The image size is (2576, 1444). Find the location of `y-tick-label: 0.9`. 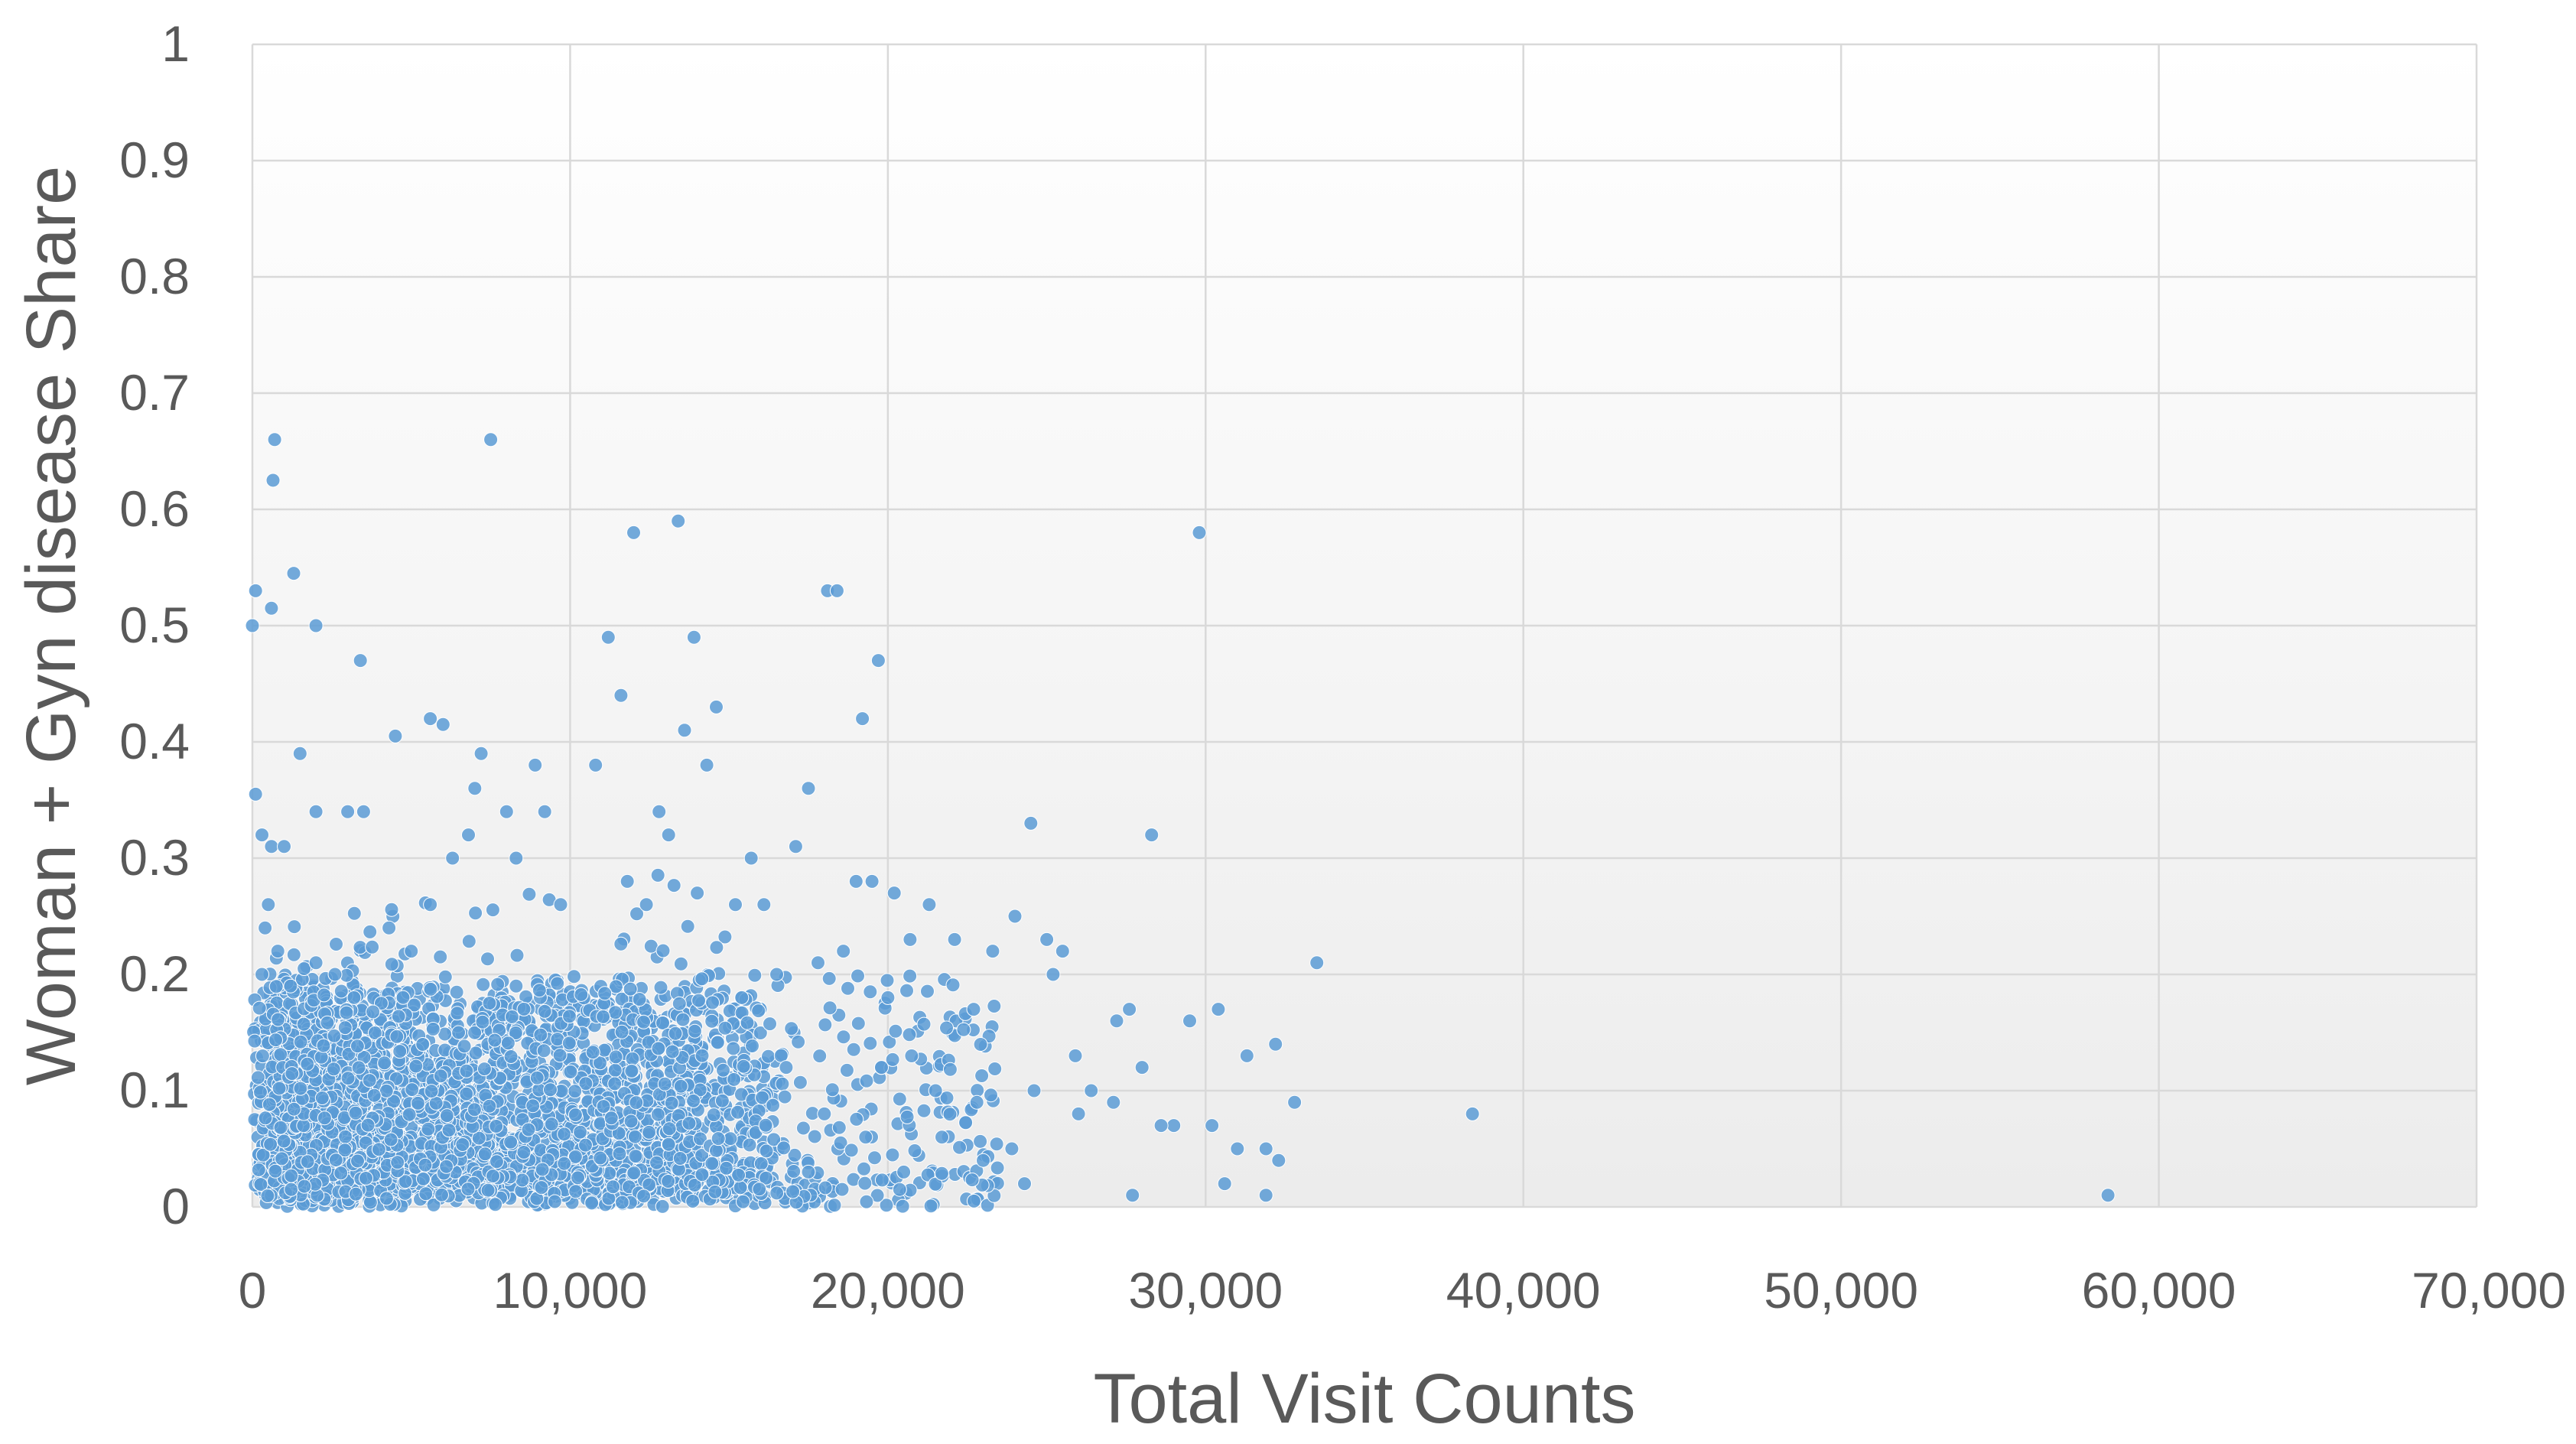

y-tick-label: 0.9 is located at coordinates (154, 160).